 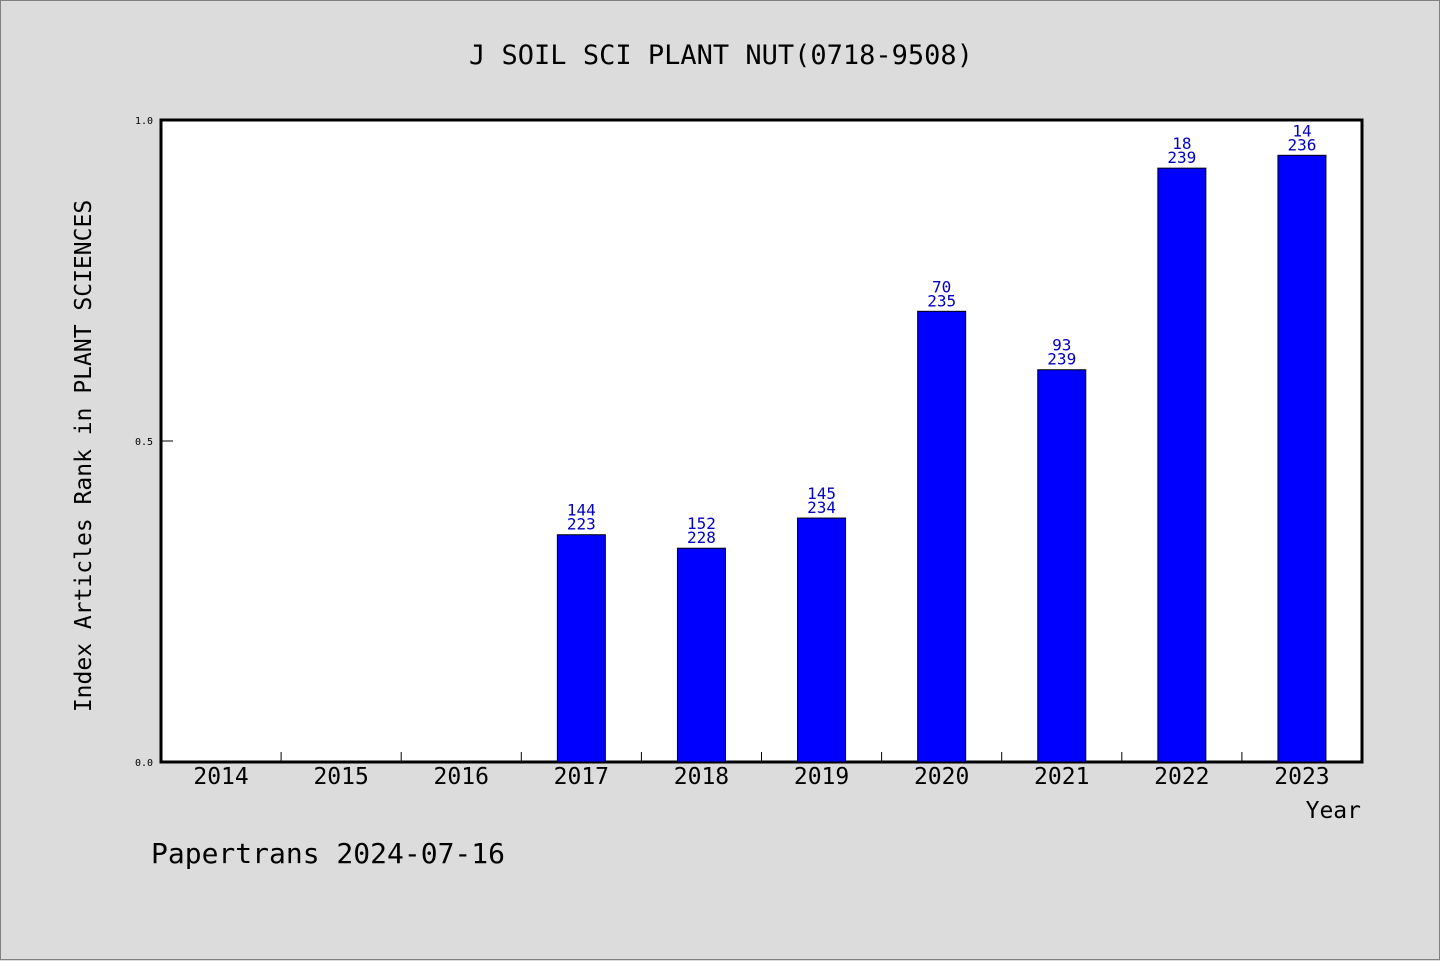 I want to click on x-tick-label-2023: 2023, so click(x=1301, y=777).